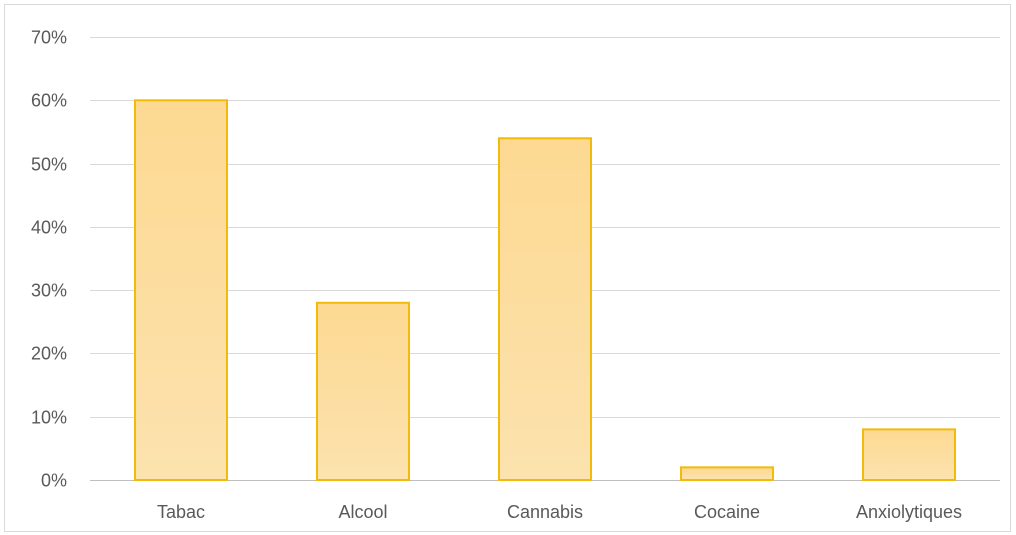 The image size is (1016, 535). What do you see at coordinates (727, 474) in the screenshot?
I see `bar-cocaine` at bounding box center [727, 474].